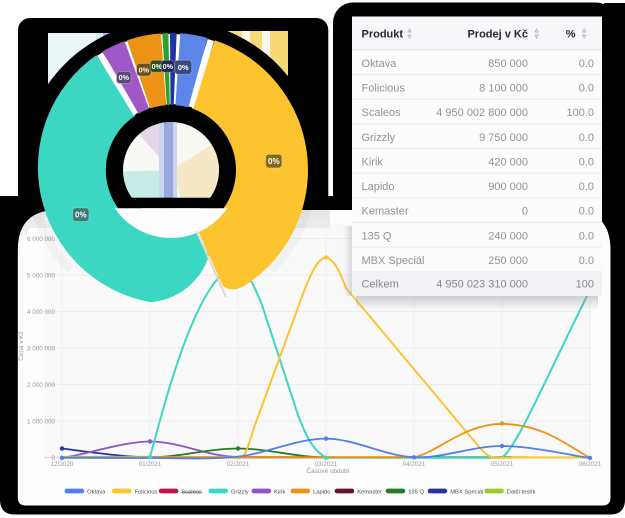  What do you see at coordinates (41, 348) in the screenshot?
I see `svg-text: 3 000 000` at bounding box center [41, 348].